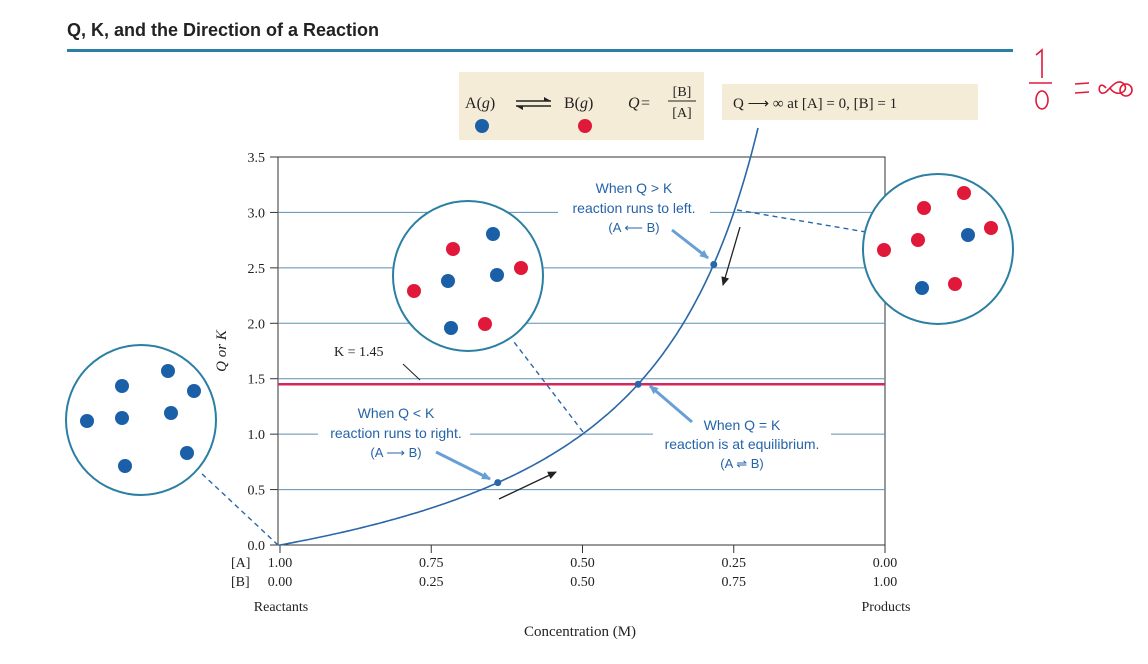  Describe the element at coordinates (540, 50) in the screenshot. I see `title-rule` at that location.